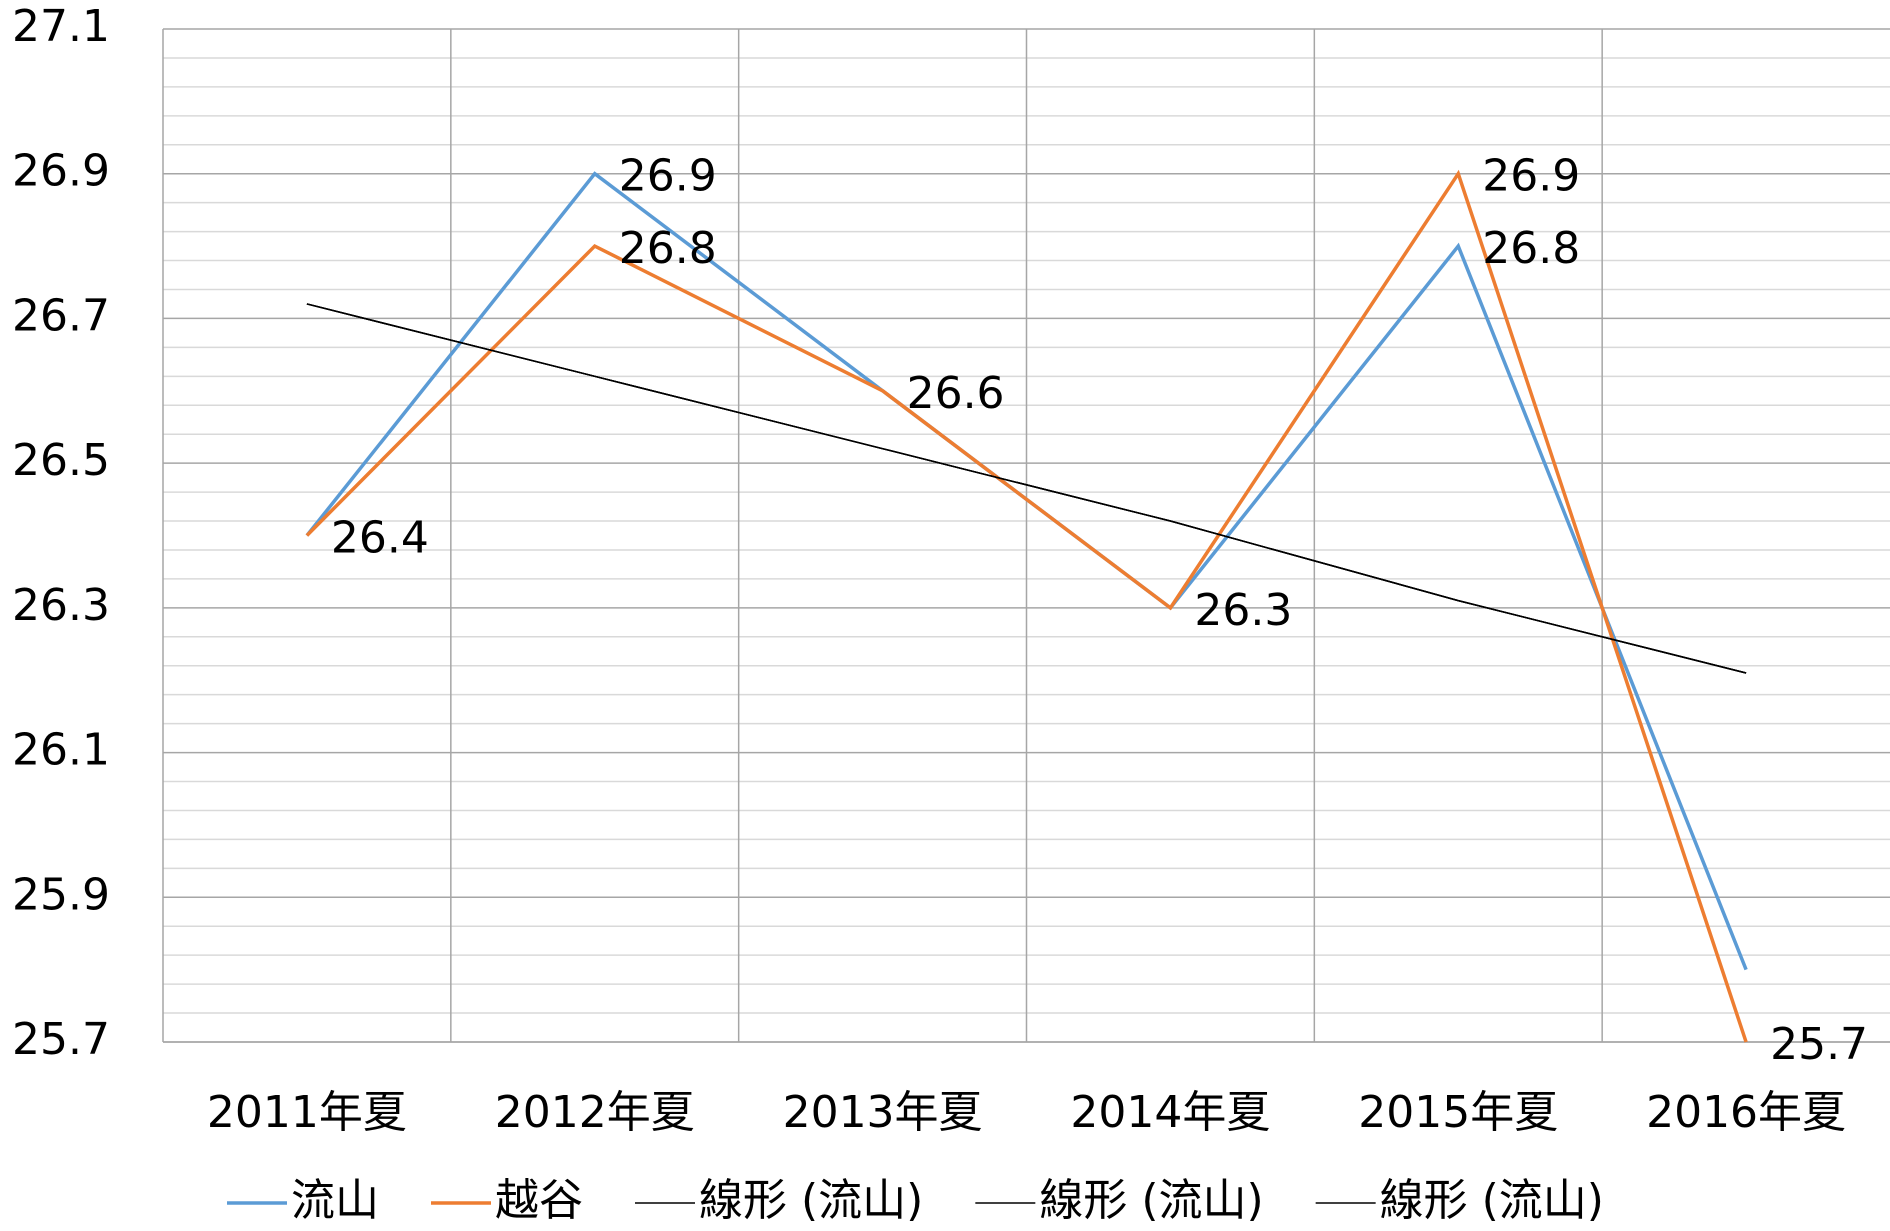 The image size is (1890, 1231). I want to click on x-tick-label: 2015年夏, so click(1458, 1112).